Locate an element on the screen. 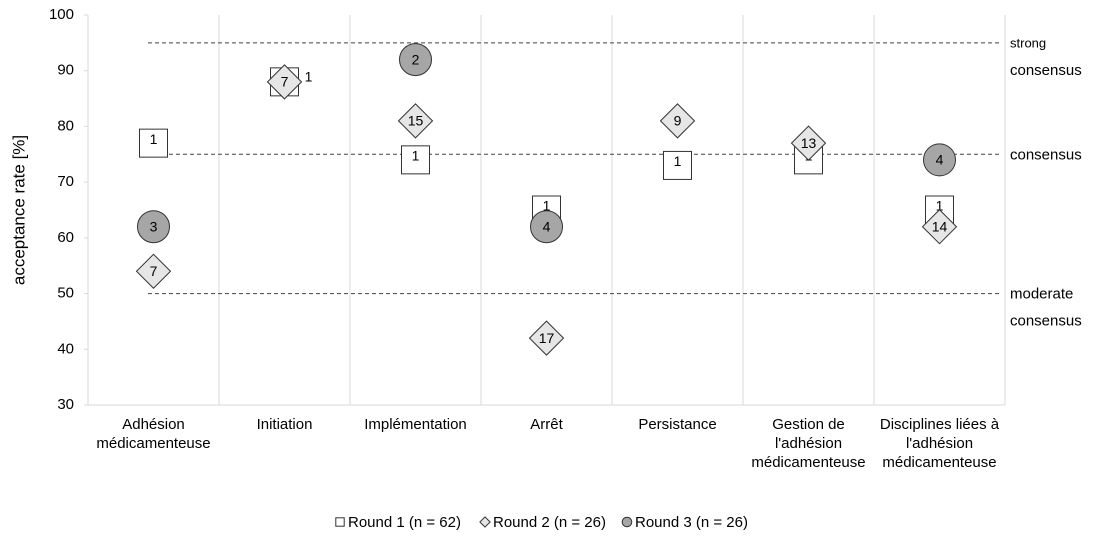 This screenshot has width=1107, height=547. marker-label: 3 is located at coordinates (154, 226).